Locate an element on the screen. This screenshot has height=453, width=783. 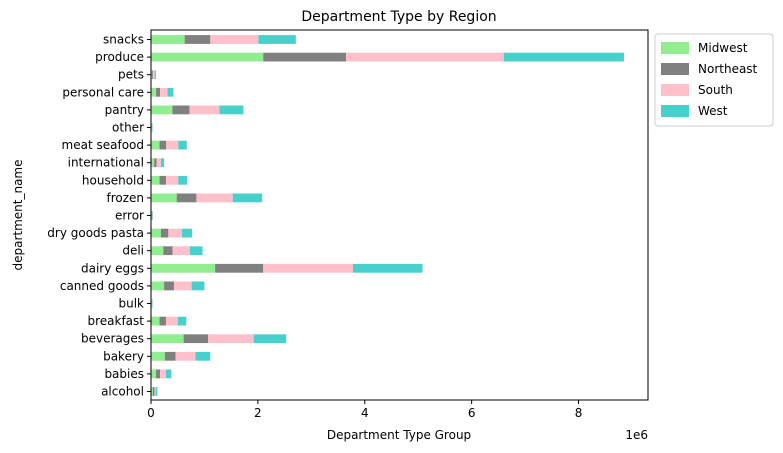
chart-title: Department Type by Region is located at coordinates (398, 17).